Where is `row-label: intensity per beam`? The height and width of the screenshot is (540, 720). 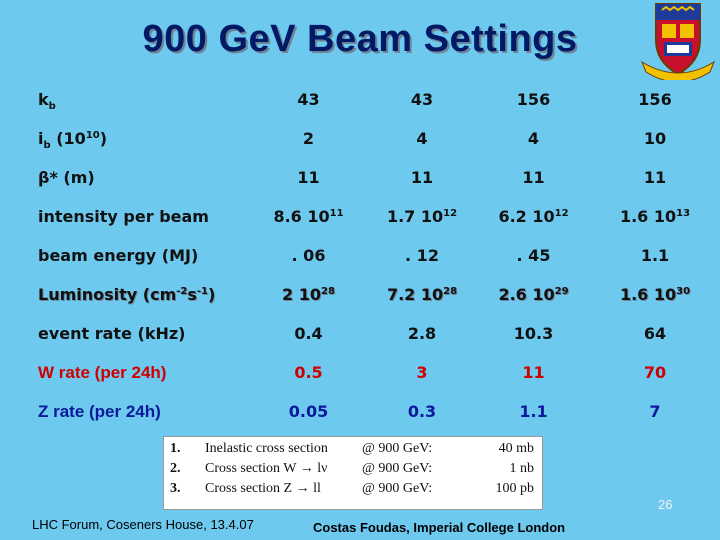 row-label: intensity per beam is located at coordinates (125, 216).